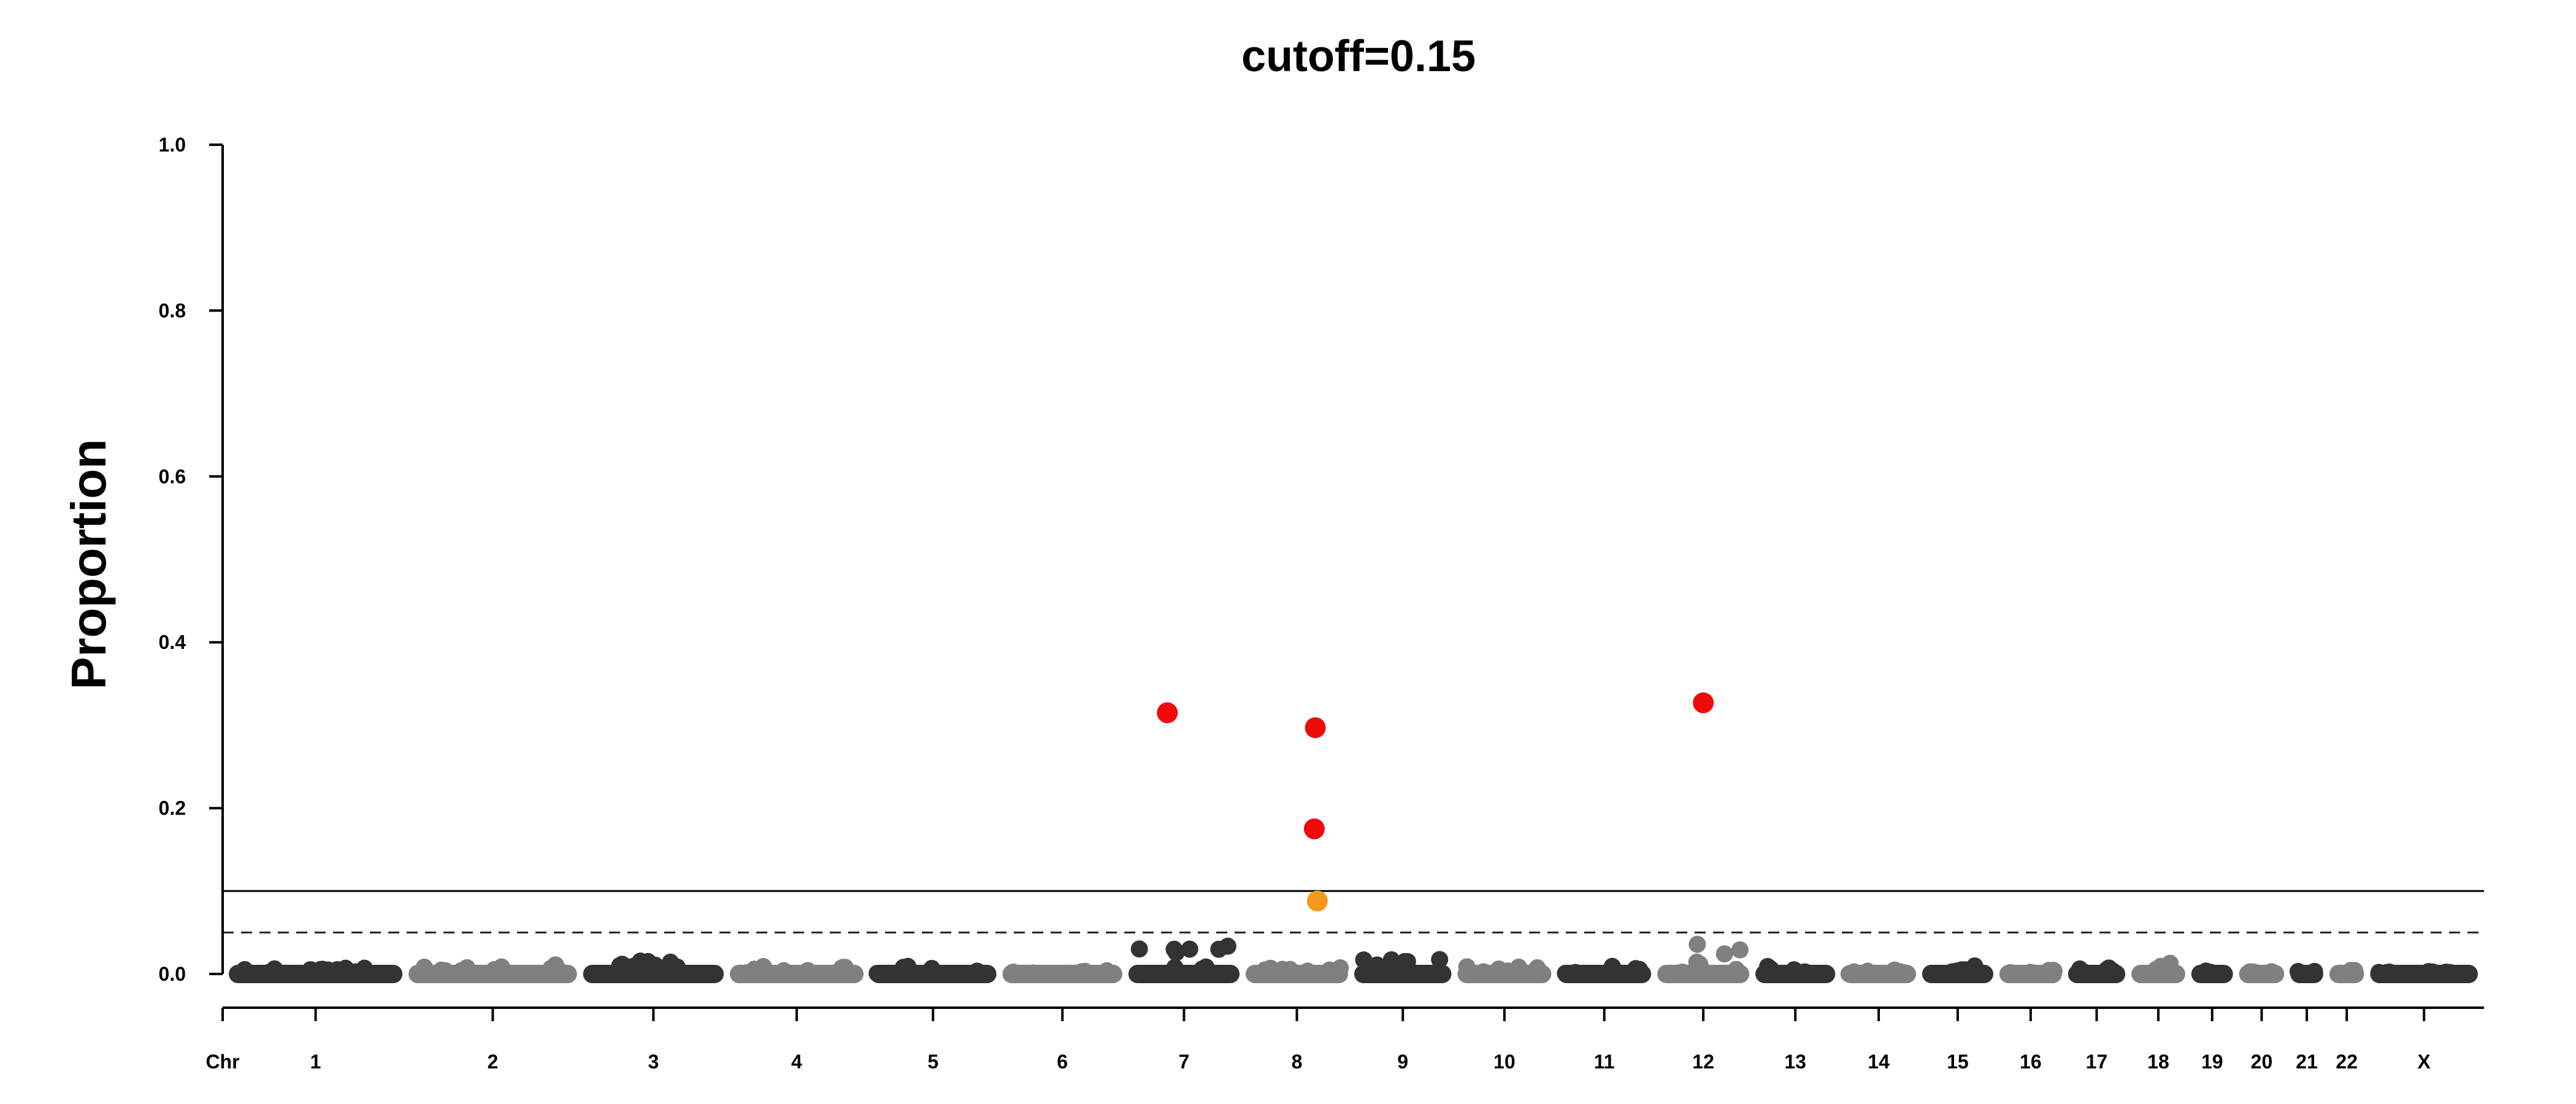 The width and height of the screenshot is (2576, 1104). I want to click on y-axis-label: Proportion, so click(88, 564).